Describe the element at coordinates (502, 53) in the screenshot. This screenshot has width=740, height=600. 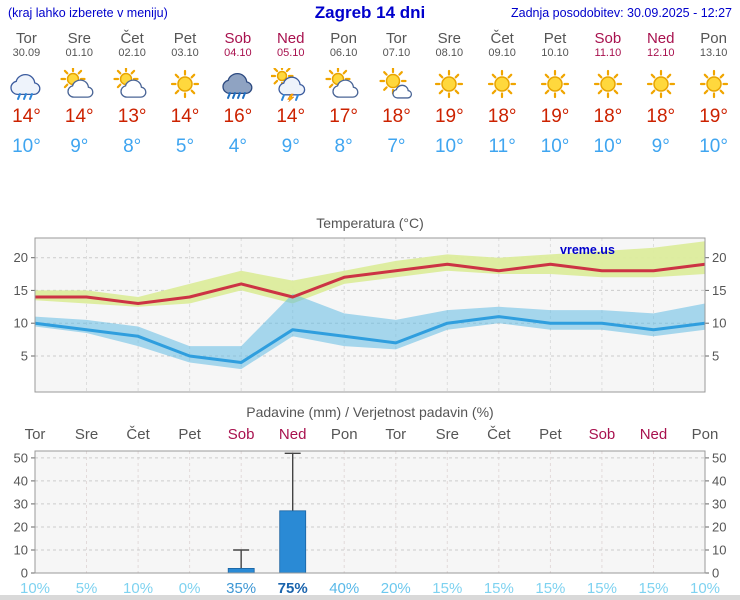
I see `day-date-label: 09.10` at that location.